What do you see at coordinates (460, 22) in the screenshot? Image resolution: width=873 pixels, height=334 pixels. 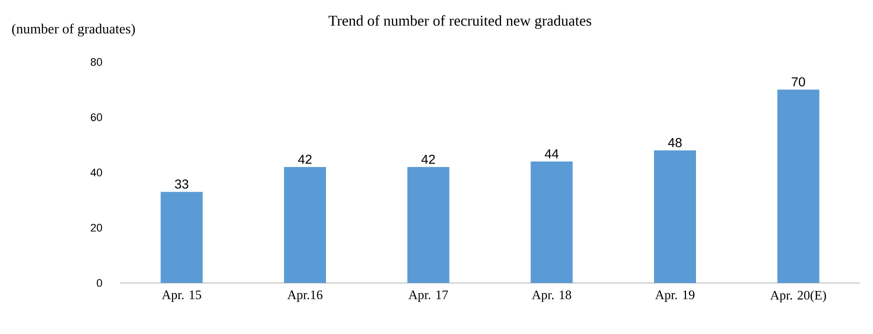 I see `chart-title: Trend of number of recruited new graduates` at bounding box center [460, 22].